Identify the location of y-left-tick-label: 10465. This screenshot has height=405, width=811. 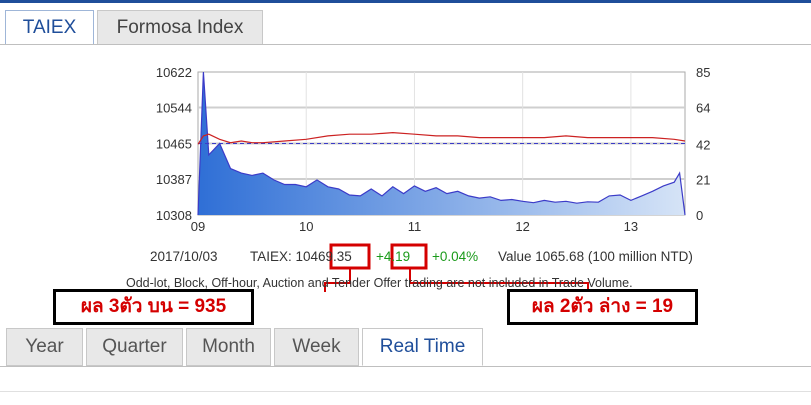
(174, 144).